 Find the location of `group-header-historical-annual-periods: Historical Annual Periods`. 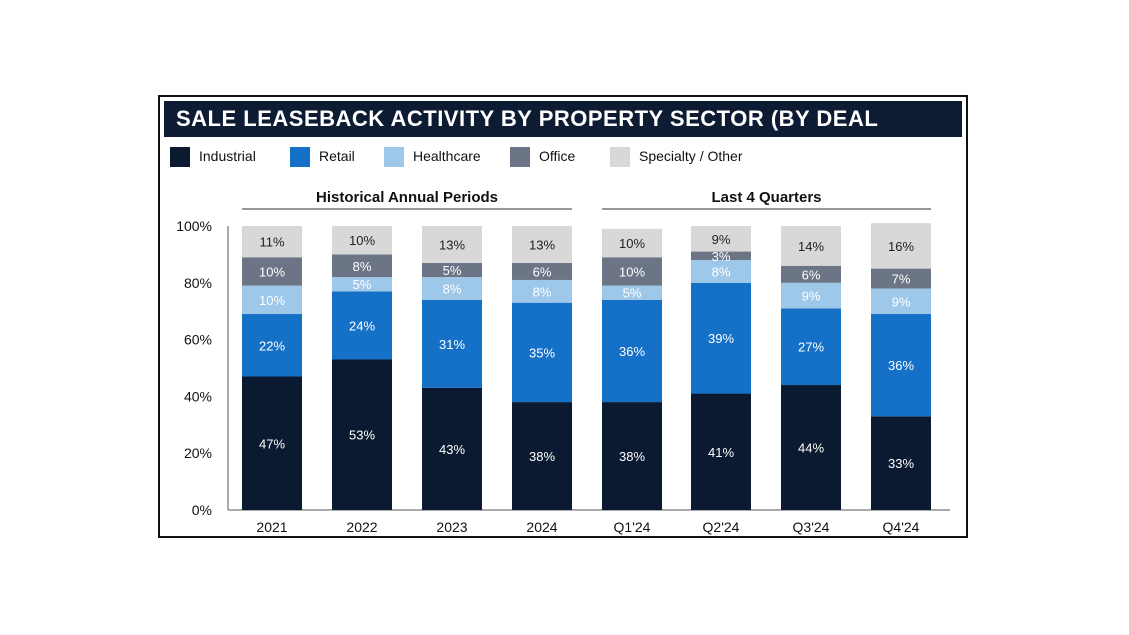

group-header-historical-annual-periods: Historical Annual Periods is located at coordinates (407, 197).